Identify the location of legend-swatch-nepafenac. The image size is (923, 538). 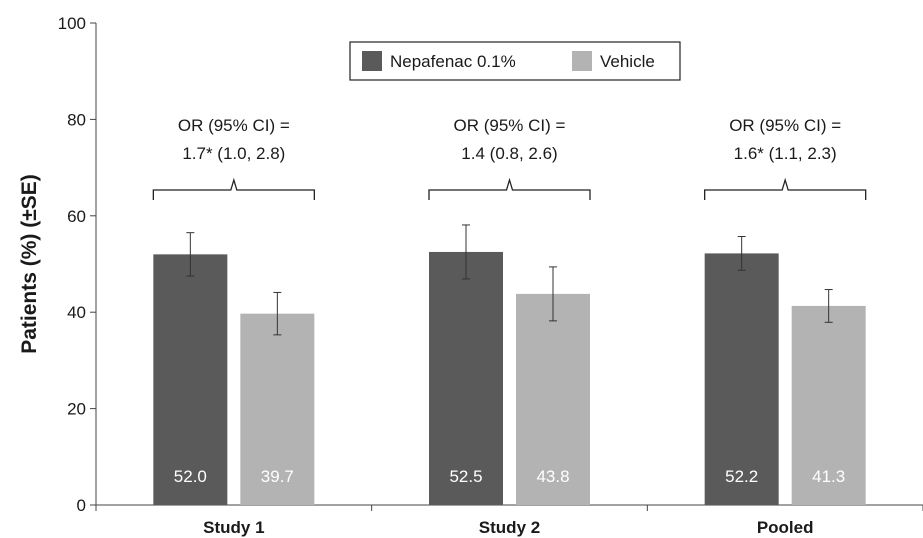
(372, 61).